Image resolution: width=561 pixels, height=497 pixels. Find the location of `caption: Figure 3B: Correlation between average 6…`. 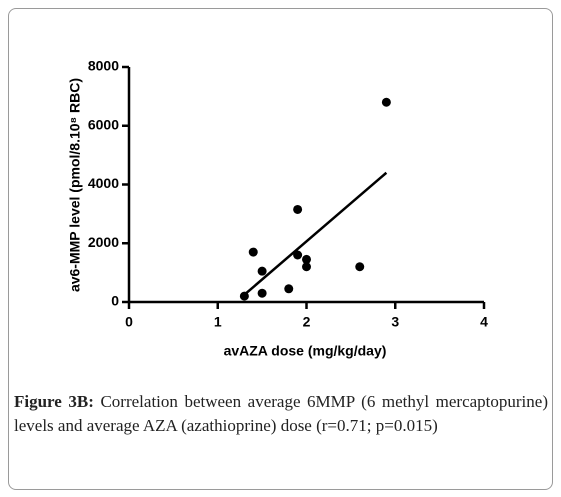

caption: Figure 3B: Correlation between average 6… is located at coordinates (281, 414).